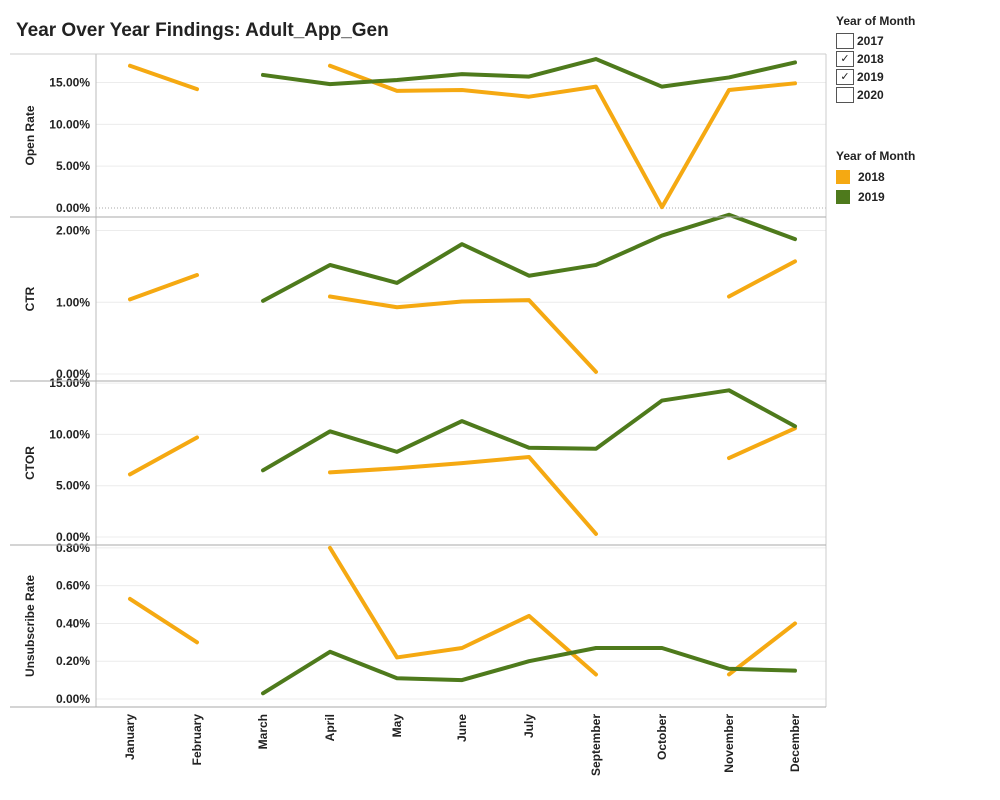  What do you see at coordinates (876, 156) in the screenshot?
I see `color-legend-title: Year of Month` at bounding box center [876, 156].